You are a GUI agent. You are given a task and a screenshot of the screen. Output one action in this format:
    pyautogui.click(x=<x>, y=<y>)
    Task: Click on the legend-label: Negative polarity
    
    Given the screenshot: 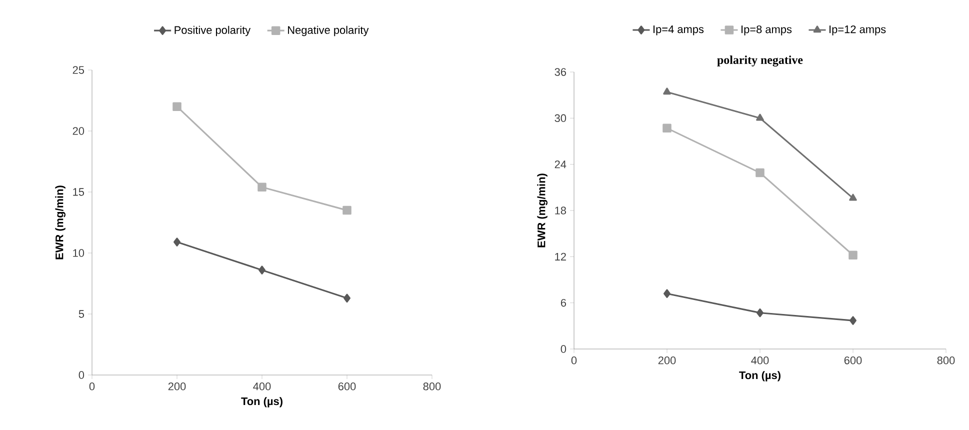 What is the action you would take?
    pyautogui.click(x=328, y=31)
    